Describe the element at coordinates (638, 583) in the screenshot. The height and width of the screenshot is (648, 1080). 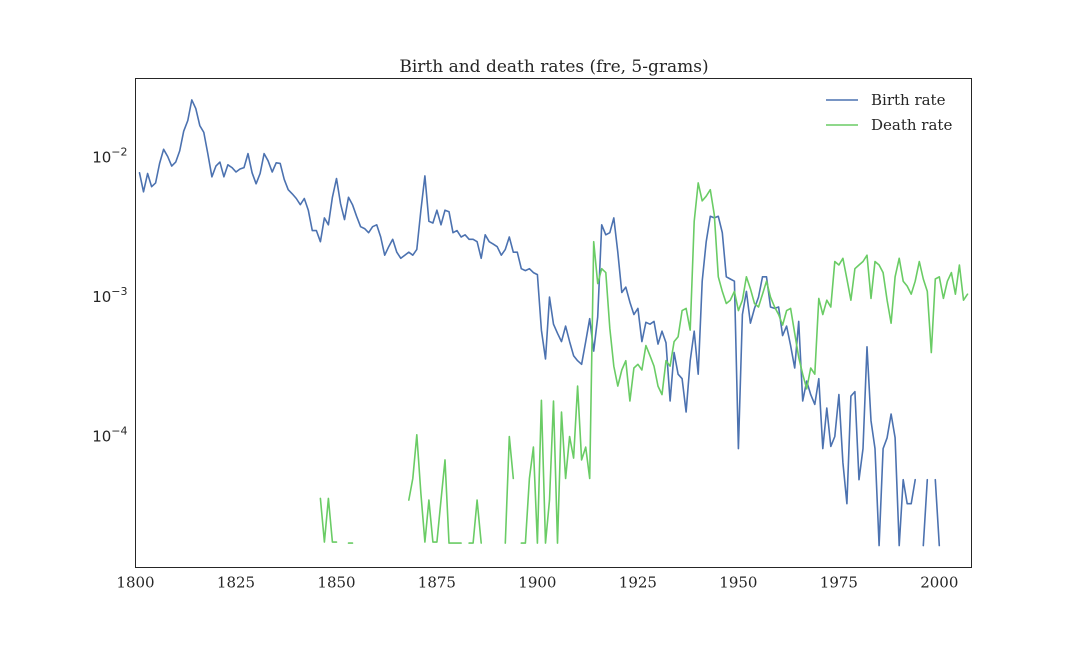
I see `x-tick-label: 1925` at that location.